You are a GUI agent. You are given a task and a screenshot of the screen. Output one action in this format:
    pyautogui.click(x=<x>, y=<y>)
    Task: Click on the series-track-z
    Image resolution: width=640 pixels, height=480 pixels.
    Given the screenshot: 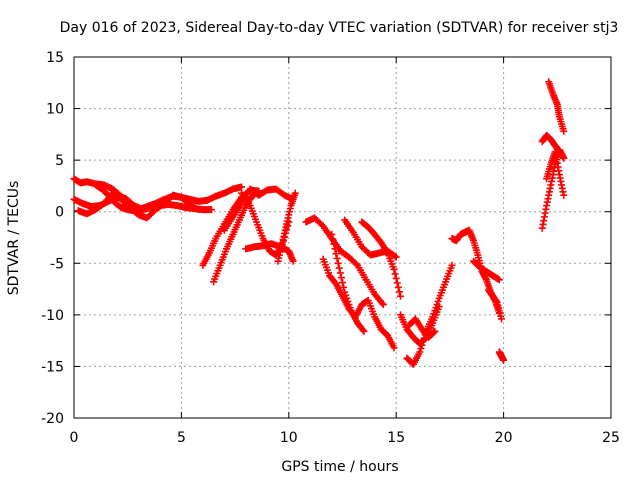 What is the action you would take?
    pyautogui.click(x=555, y=173)
    